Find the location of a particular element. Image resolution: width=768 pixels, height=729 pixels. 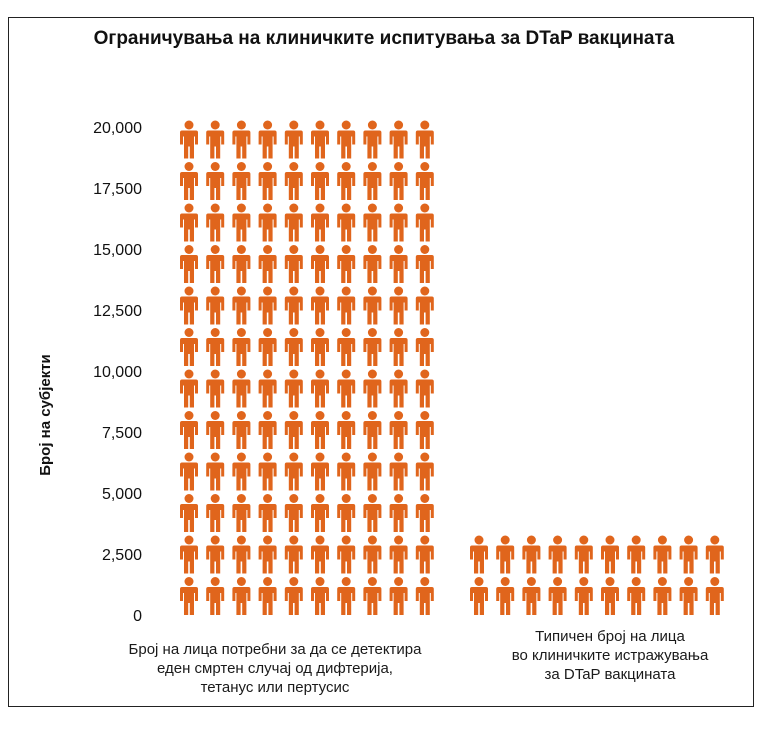

y-tick-label: 5,000 is located at coordinates (122, 494).